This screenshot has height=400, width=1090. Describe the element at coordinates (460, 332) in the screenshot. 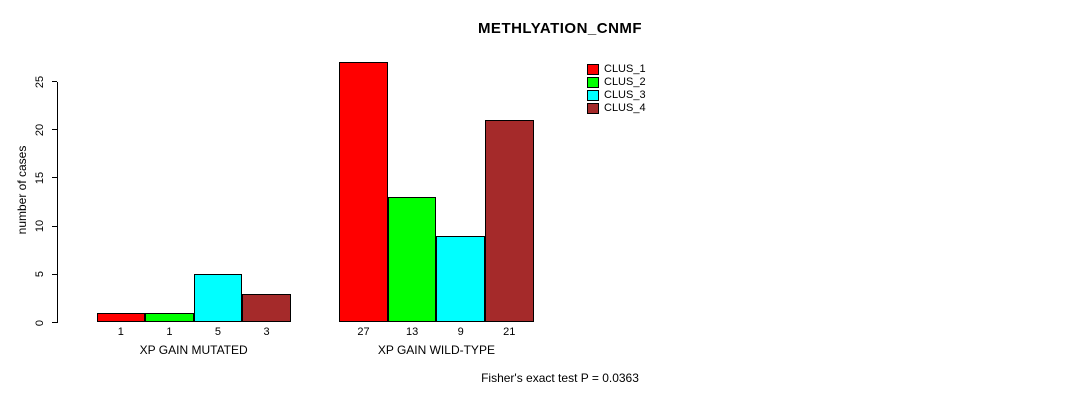

I see `bar-count-label: 9` at that location.